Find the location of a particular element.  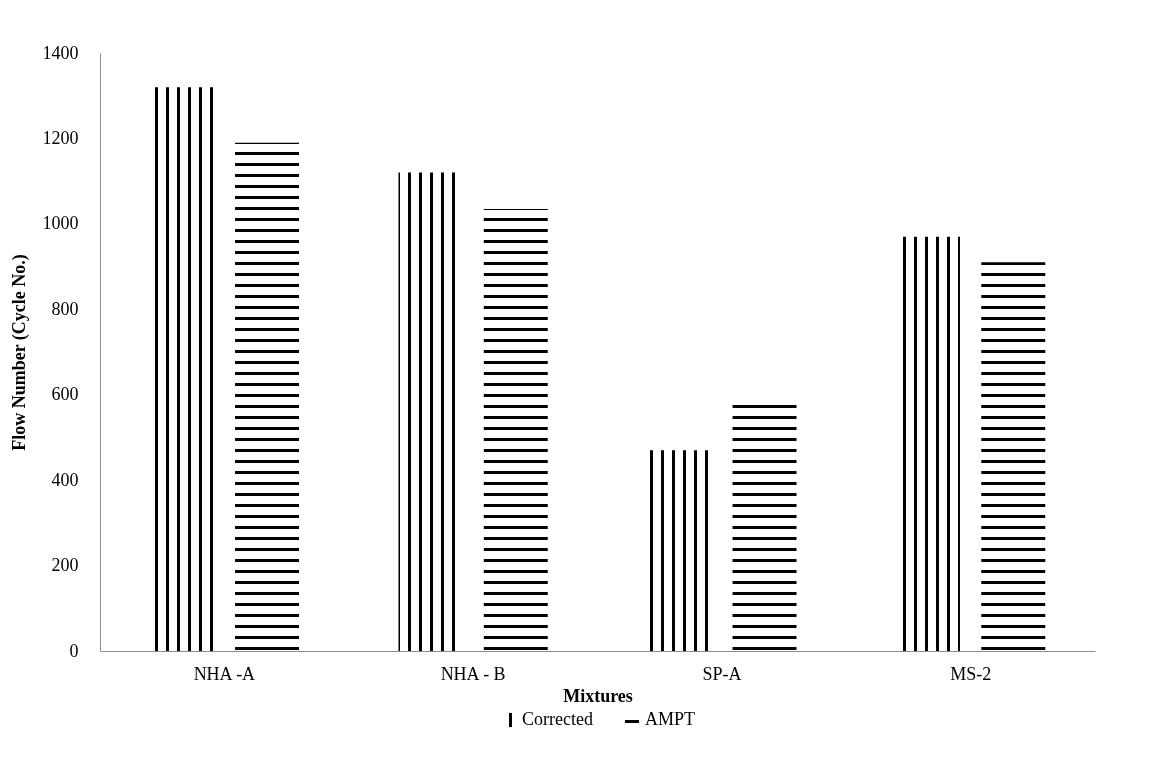

y-tick-label: 1400 is located at coordinates (60, 52).